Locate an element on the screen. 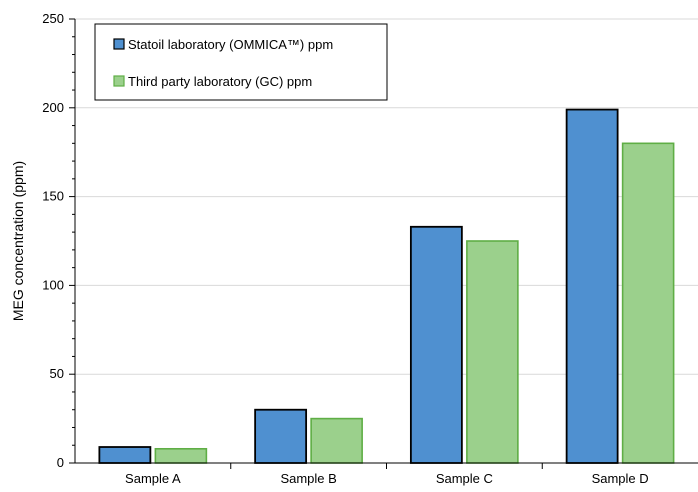 Image resolution: width=698 pixels, height=492 pixels. x-tick-label: Sample D is located at coordinates (620, 478).